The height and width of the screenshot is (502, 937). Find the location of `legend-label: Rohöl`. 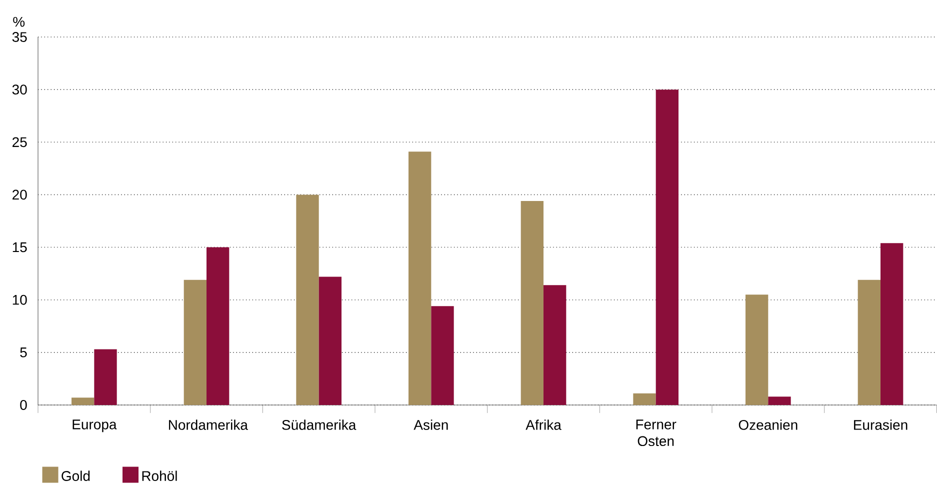

legend-label: Rohöl is located at coordinates (159, 475).